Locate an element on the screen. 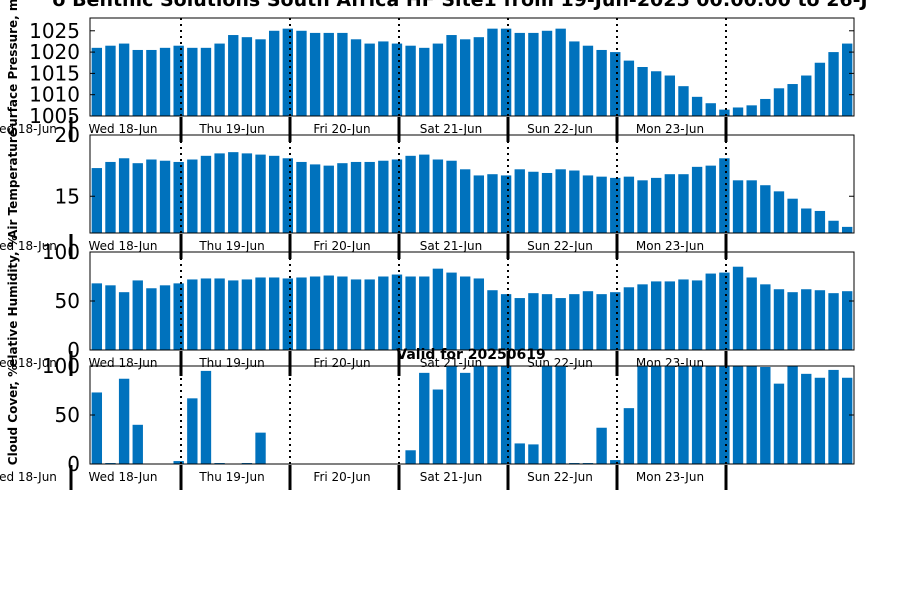 Image resolution: width=900 pixels, height=600 pixels. day-label: Sun 22-Jun is located at coordinates (560, 246).